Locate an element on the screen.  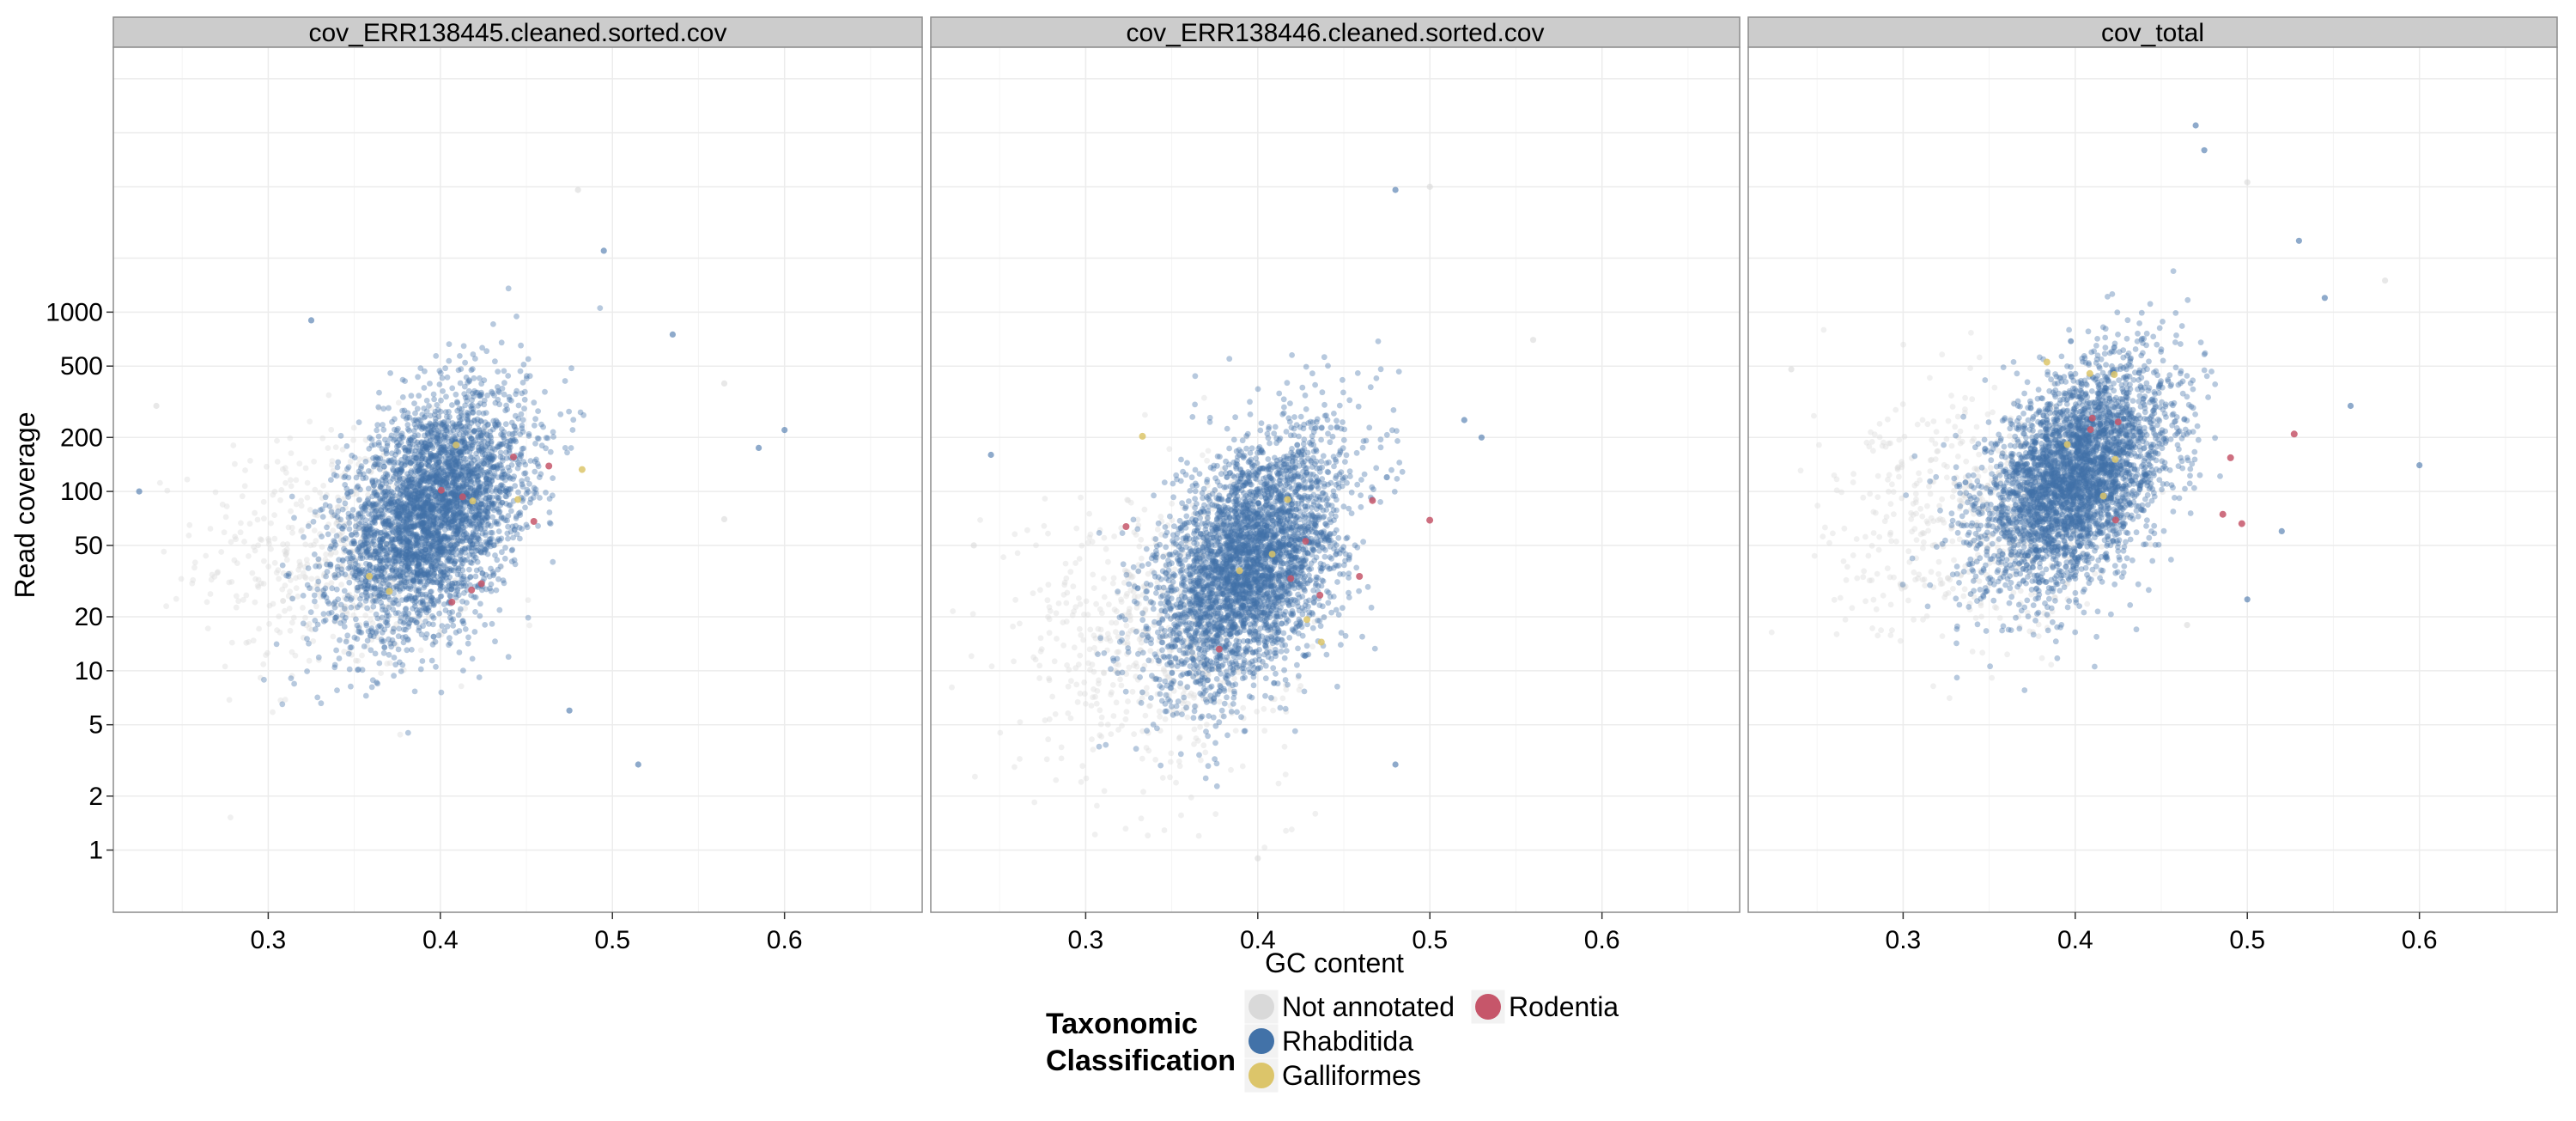
facet-title: cov_ERR138445.cleaned.sorted.cov is located at coordinates (518, 33).